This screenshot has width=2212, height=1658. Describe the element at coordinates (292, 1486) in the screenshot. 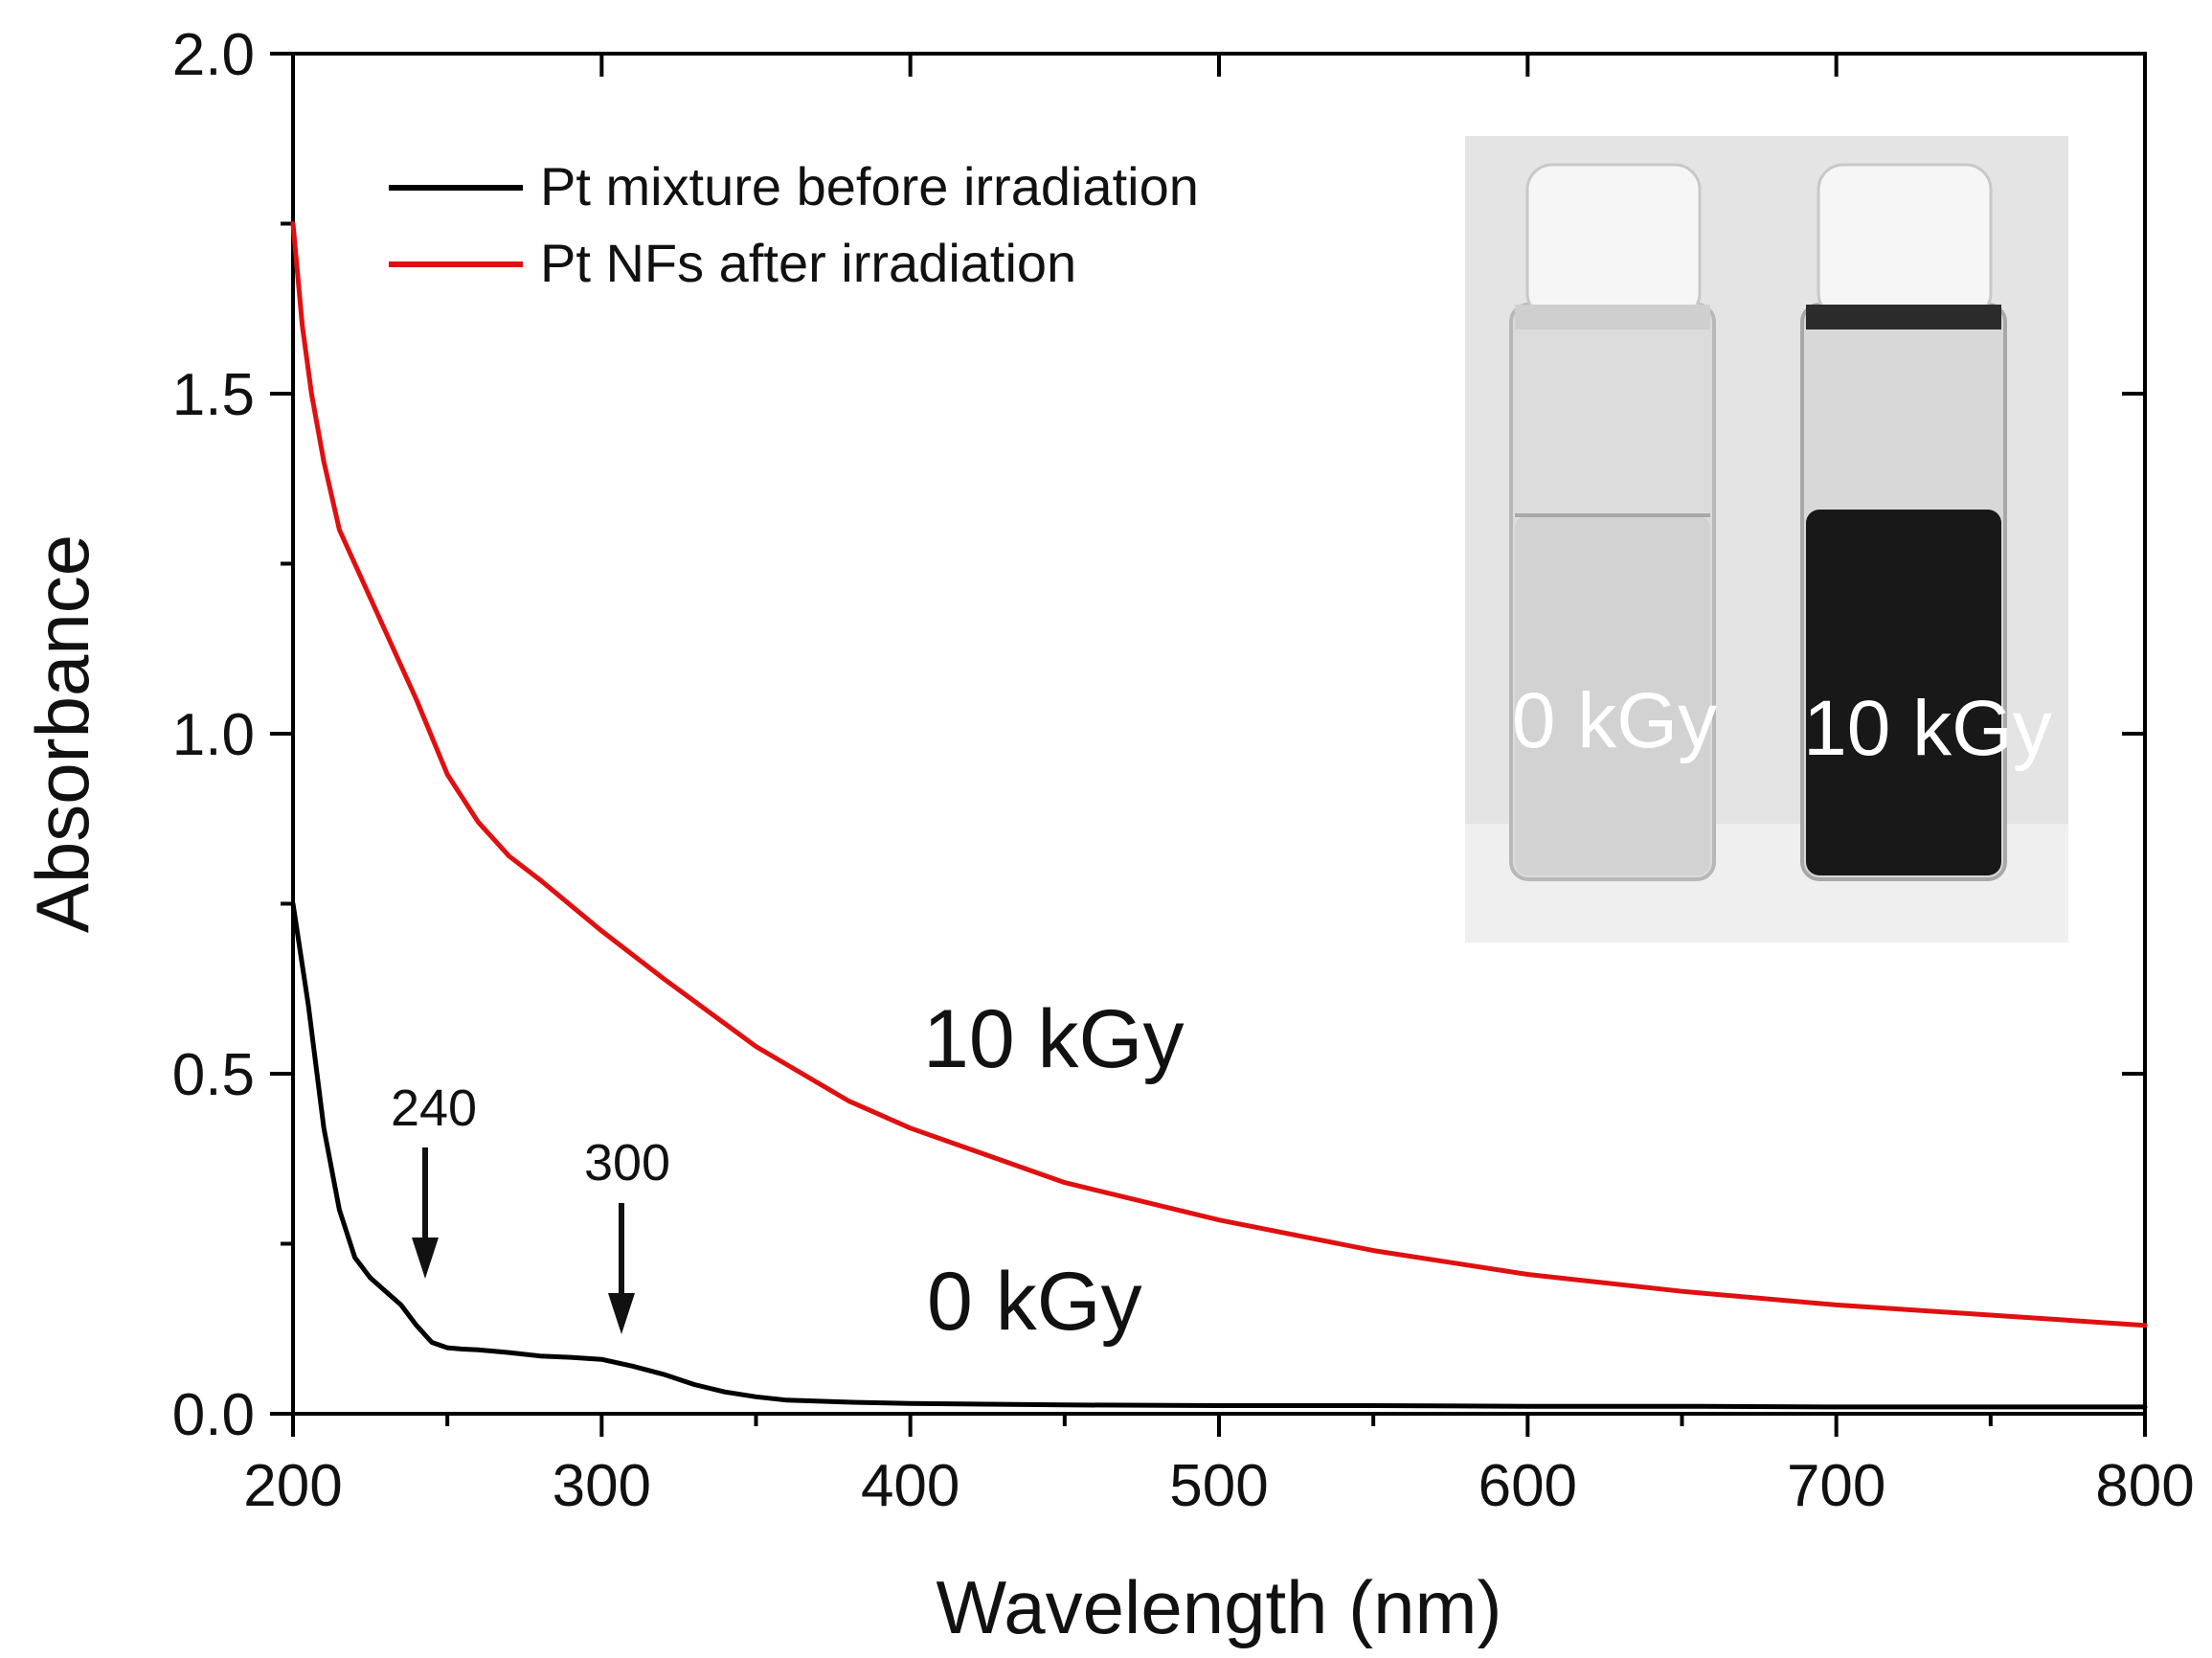

I see `x-tick-label: 200` at that location.